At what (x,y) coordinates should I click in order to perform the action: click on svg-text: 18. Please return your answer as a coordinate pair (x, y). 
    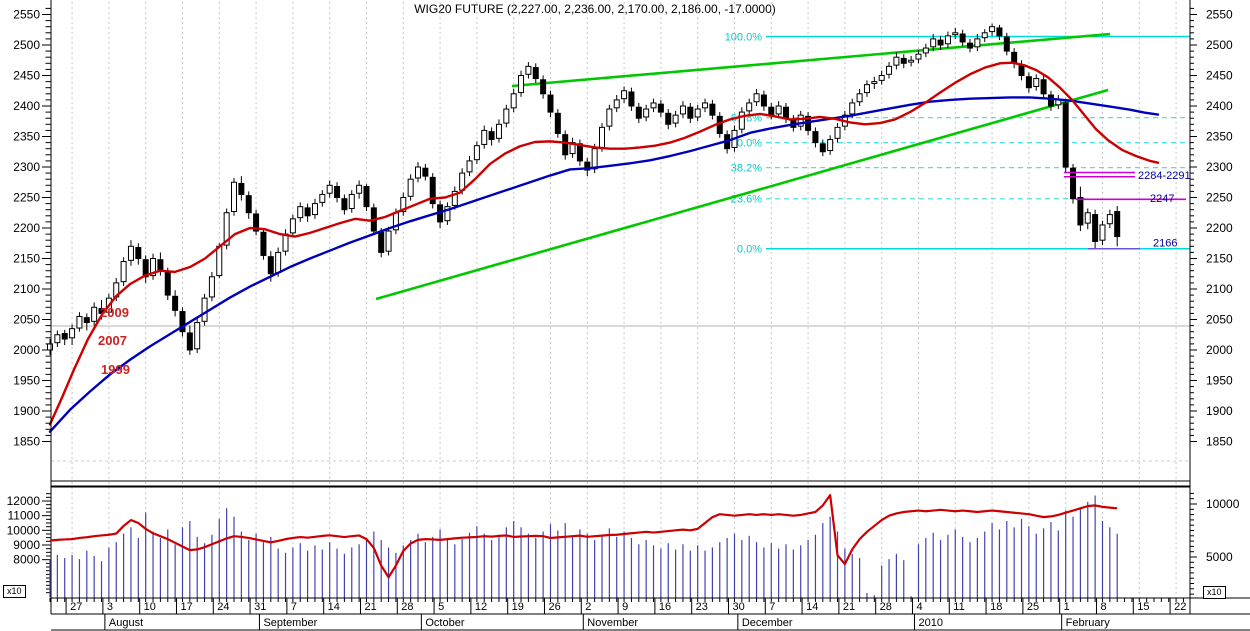
    Looking at the image, I should click on (996, 607).